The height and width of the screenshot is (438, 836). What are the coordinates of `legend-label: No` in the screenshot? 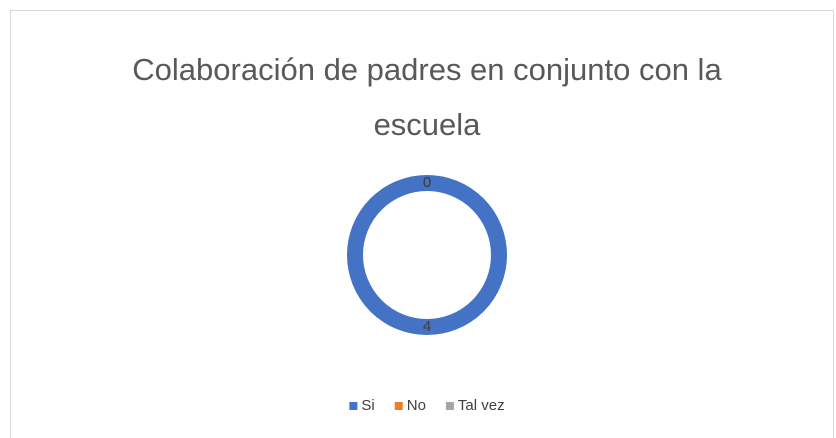 It's located at (416, 405).